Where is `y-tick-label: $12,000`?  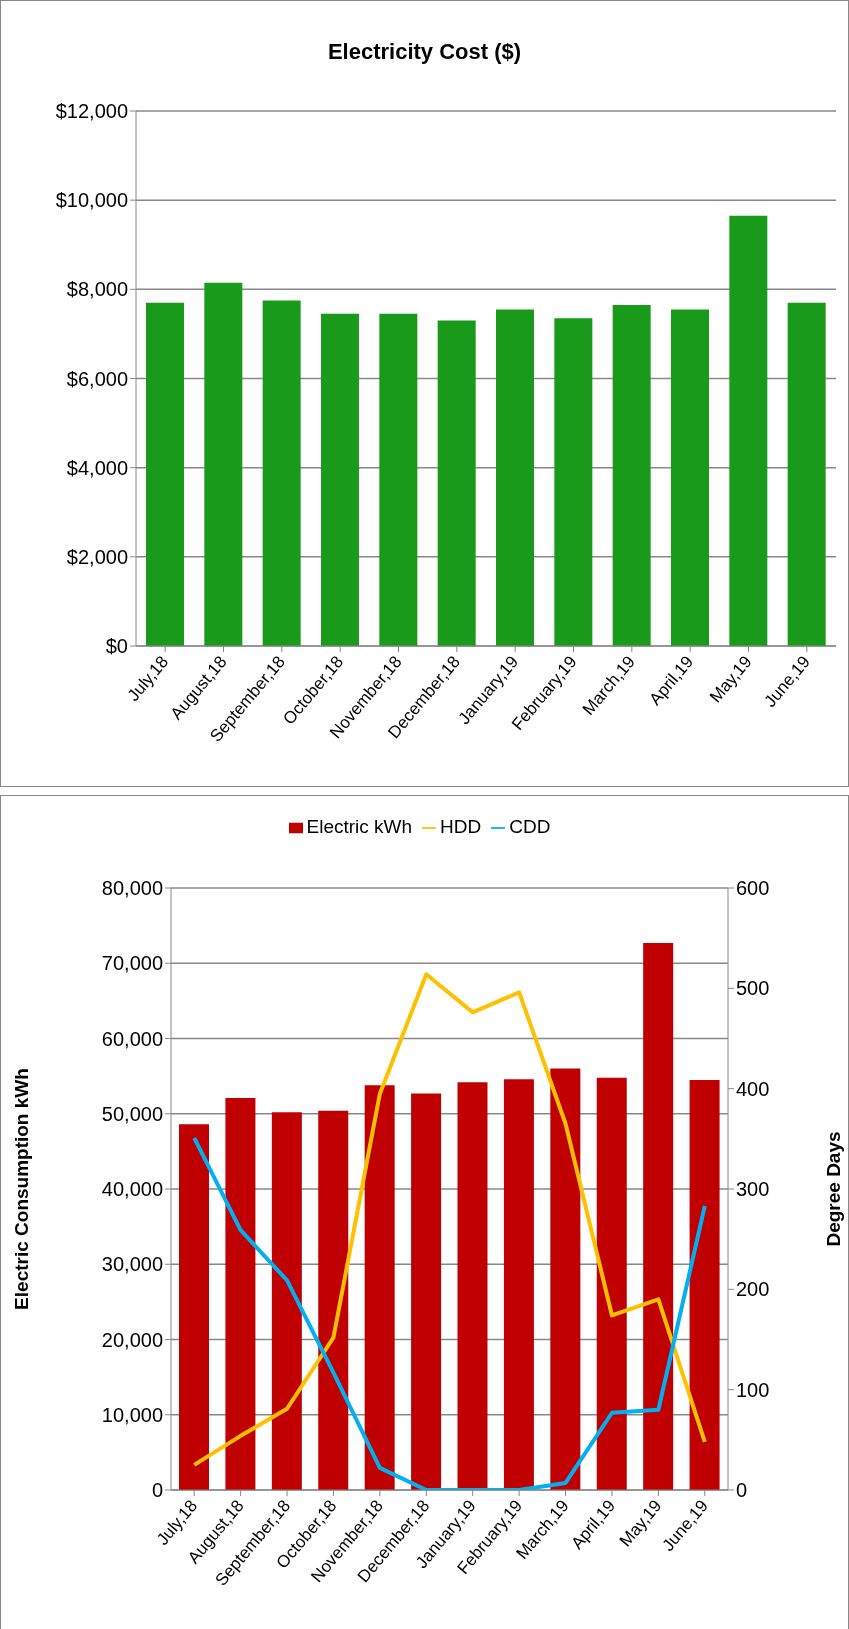
y-tick-label: $12,000 is located at coordinates (91, 111).